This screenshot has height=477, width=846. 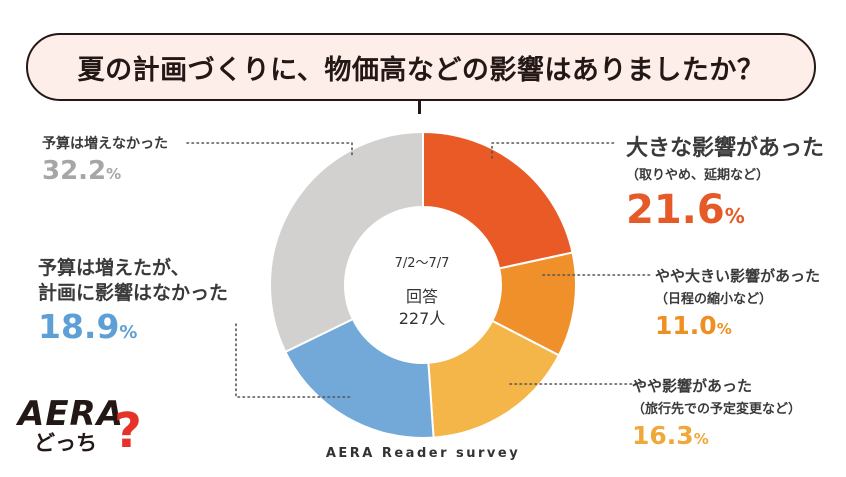 What do you see at coordinates (71, 414) in the screenshot?
I see `logo-brand: AERA` at bounding box center [71, 414].